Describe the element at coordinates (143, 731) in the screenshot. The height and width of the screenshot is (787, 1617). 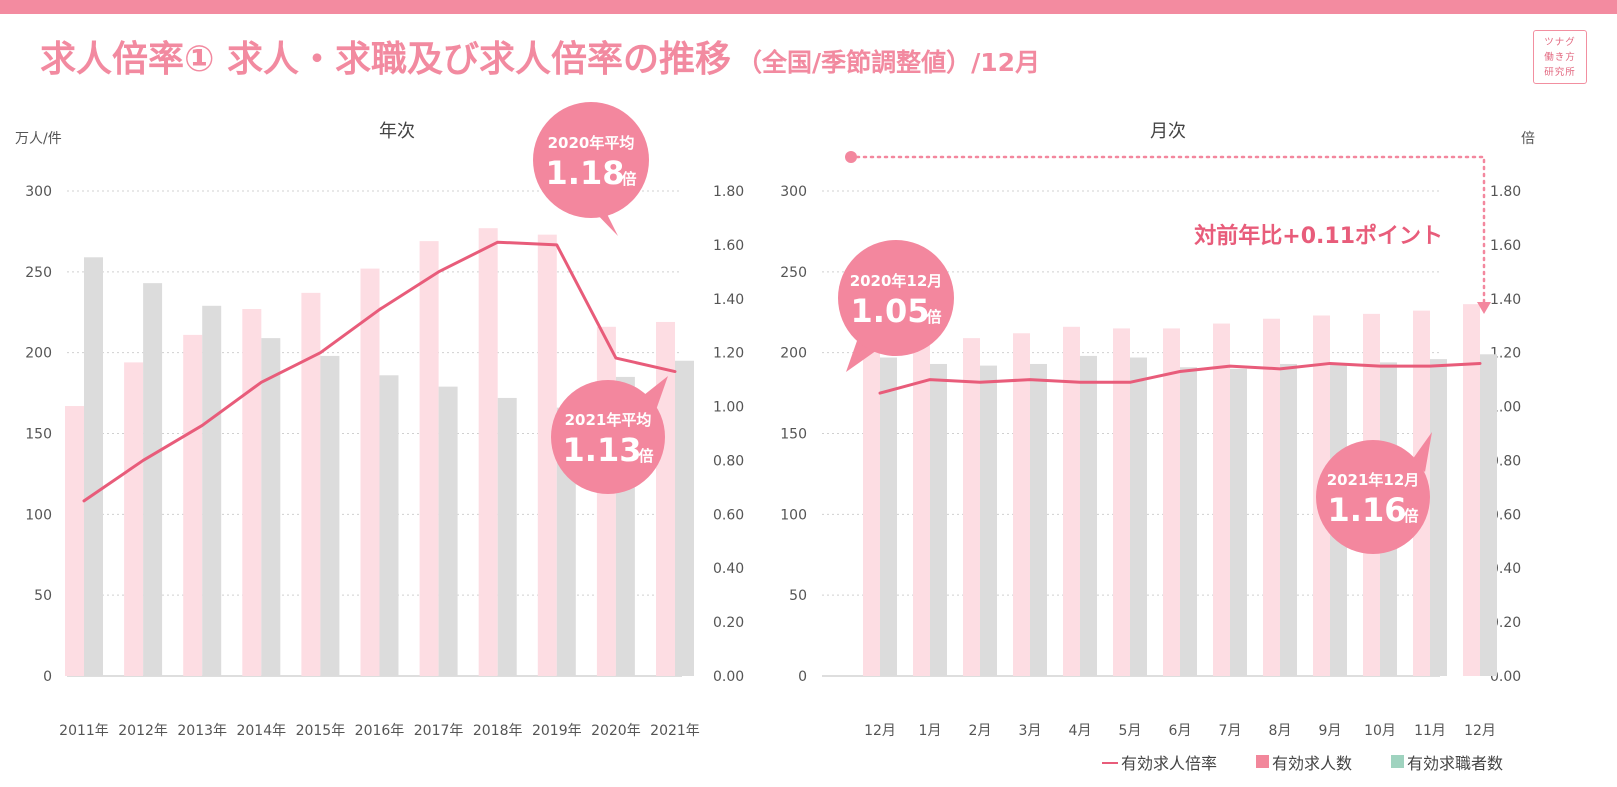
I see `annual-category-label: 2012年` at that location.